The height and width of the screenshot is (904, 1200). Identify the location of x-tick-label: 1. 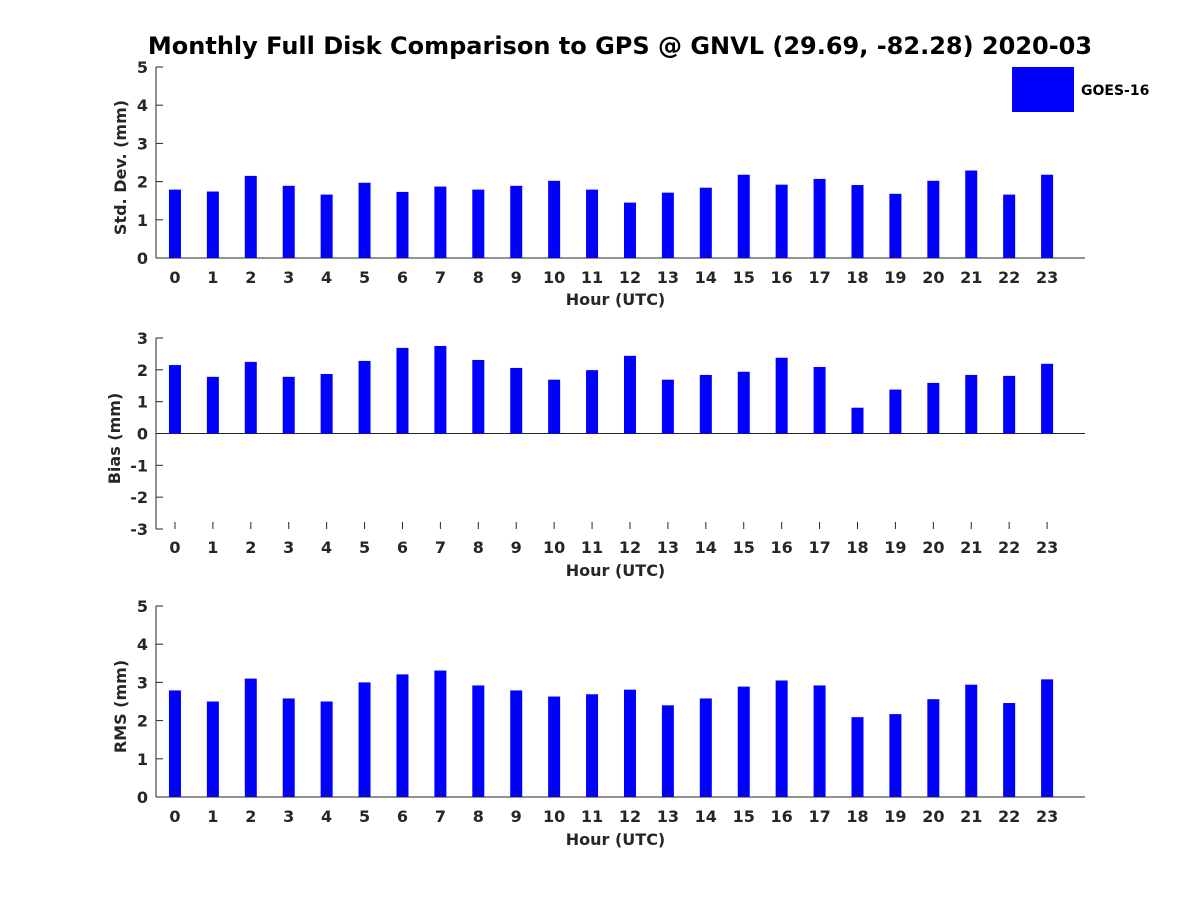
(212, 816).